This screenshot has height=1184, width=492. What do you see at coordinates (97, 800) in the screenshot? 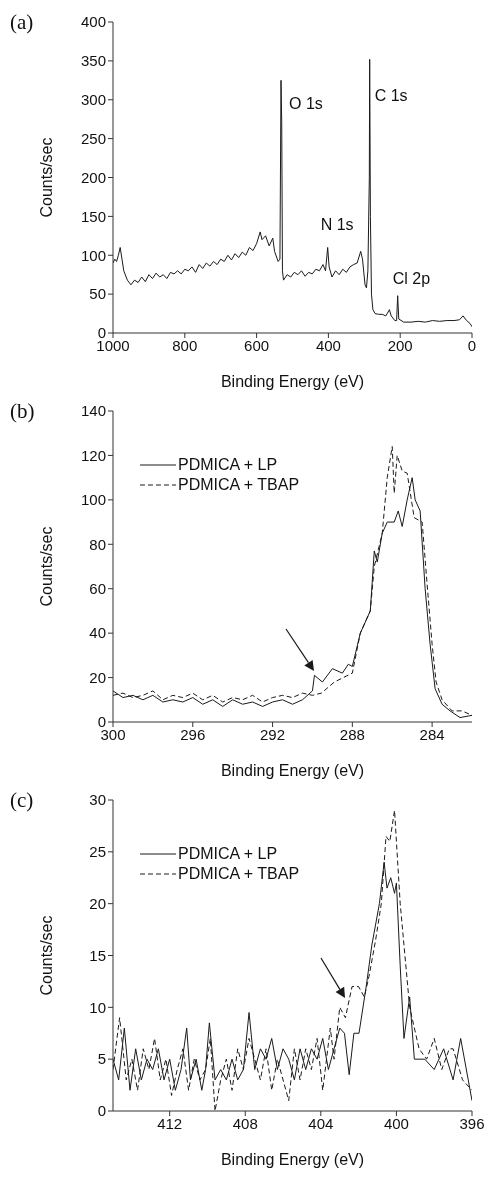
I see `y-tick-label: 30` at bounding box center [97, 800].